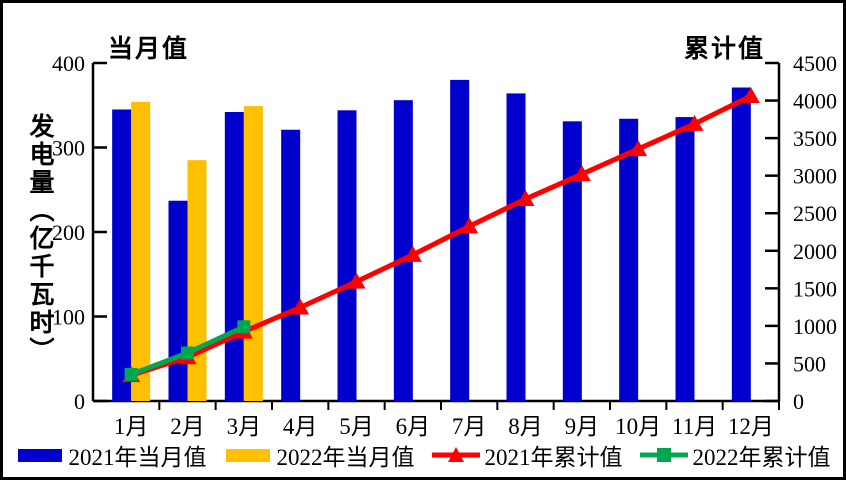  I want to click on left-axis-tick-label: 0, so click(79, 401).